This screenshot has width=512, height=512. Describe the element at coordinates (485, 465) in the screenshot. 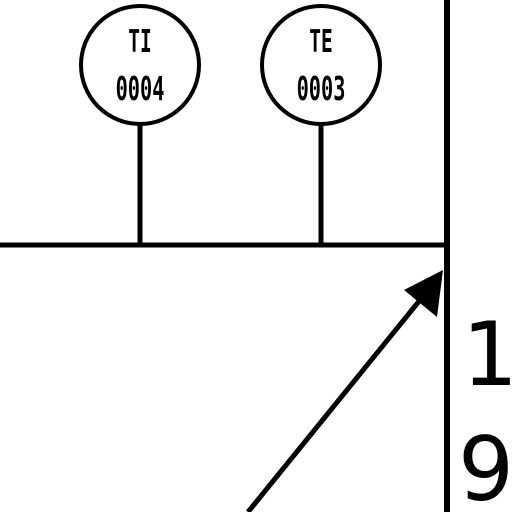

I see `sheet-reference-line-2: 9` at that location.